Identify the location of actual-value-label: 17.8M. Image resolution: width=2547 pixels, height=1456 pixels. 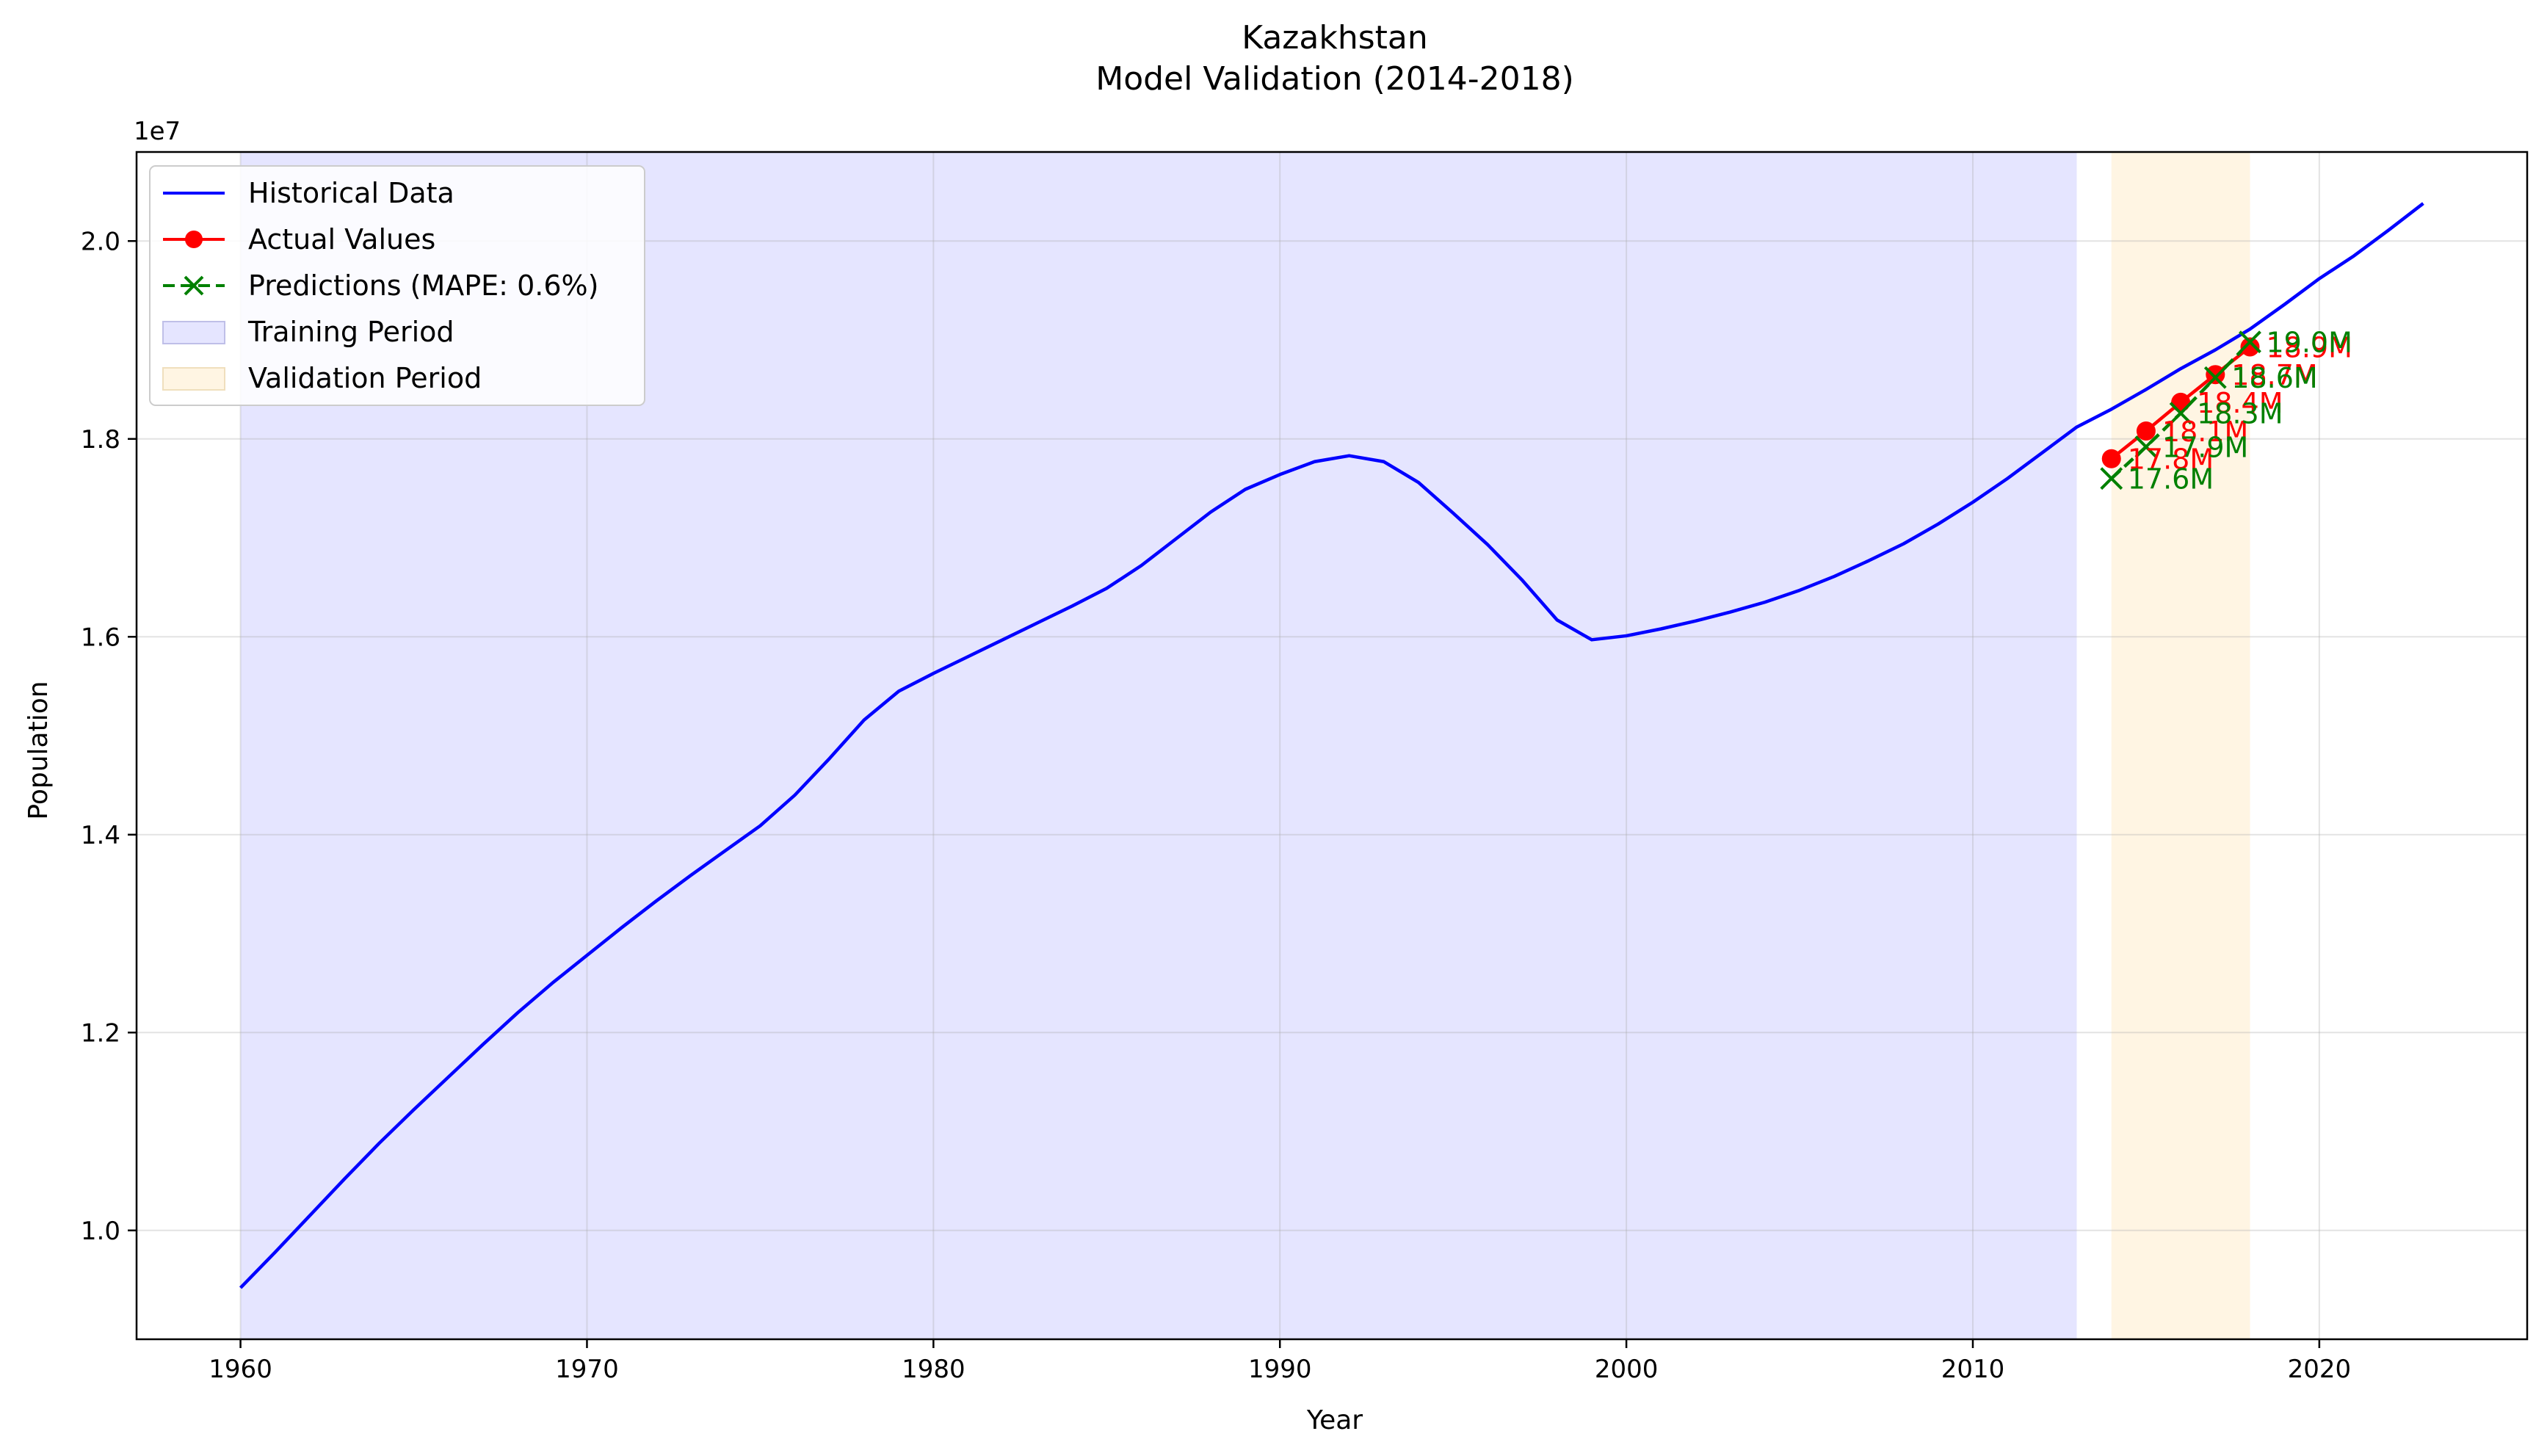
(2171, 459).